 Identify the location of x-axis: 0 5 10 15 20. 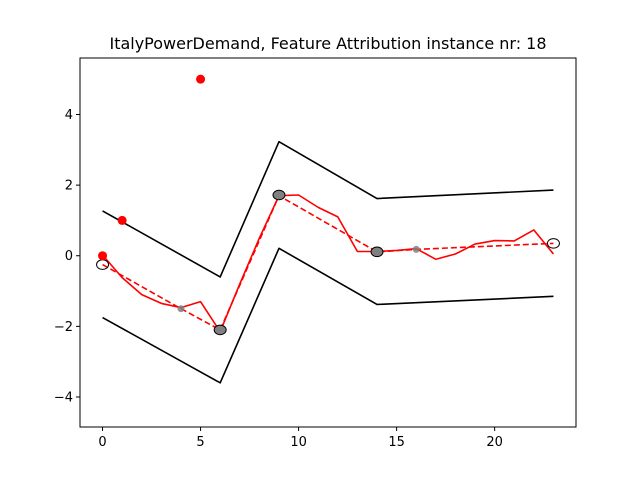
(300, 438).